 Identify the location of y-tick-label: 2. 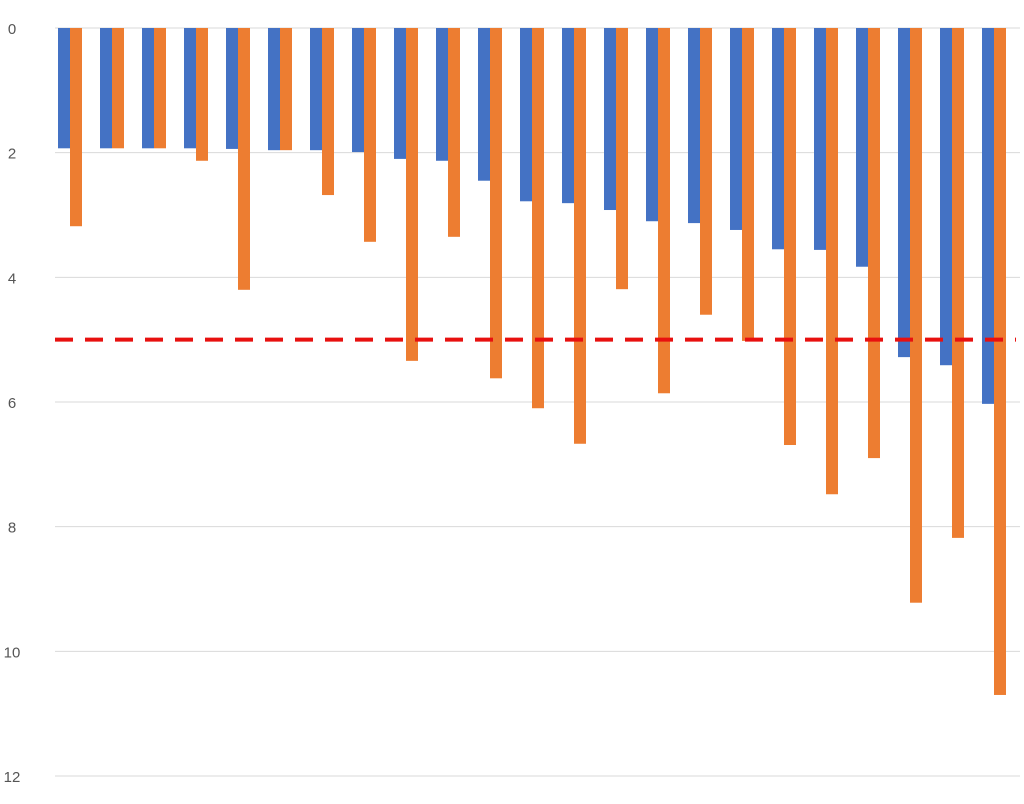
(12, 154).